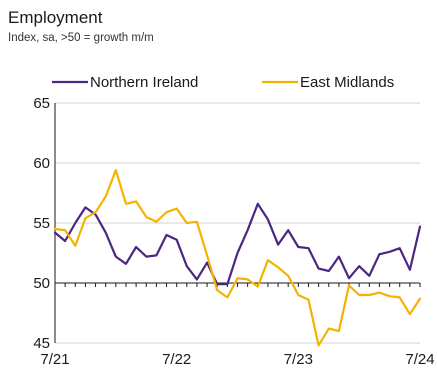 The width and height of the screenshot is (437, 372). I want to click on y-tick-label: 60, so click(41, 163).